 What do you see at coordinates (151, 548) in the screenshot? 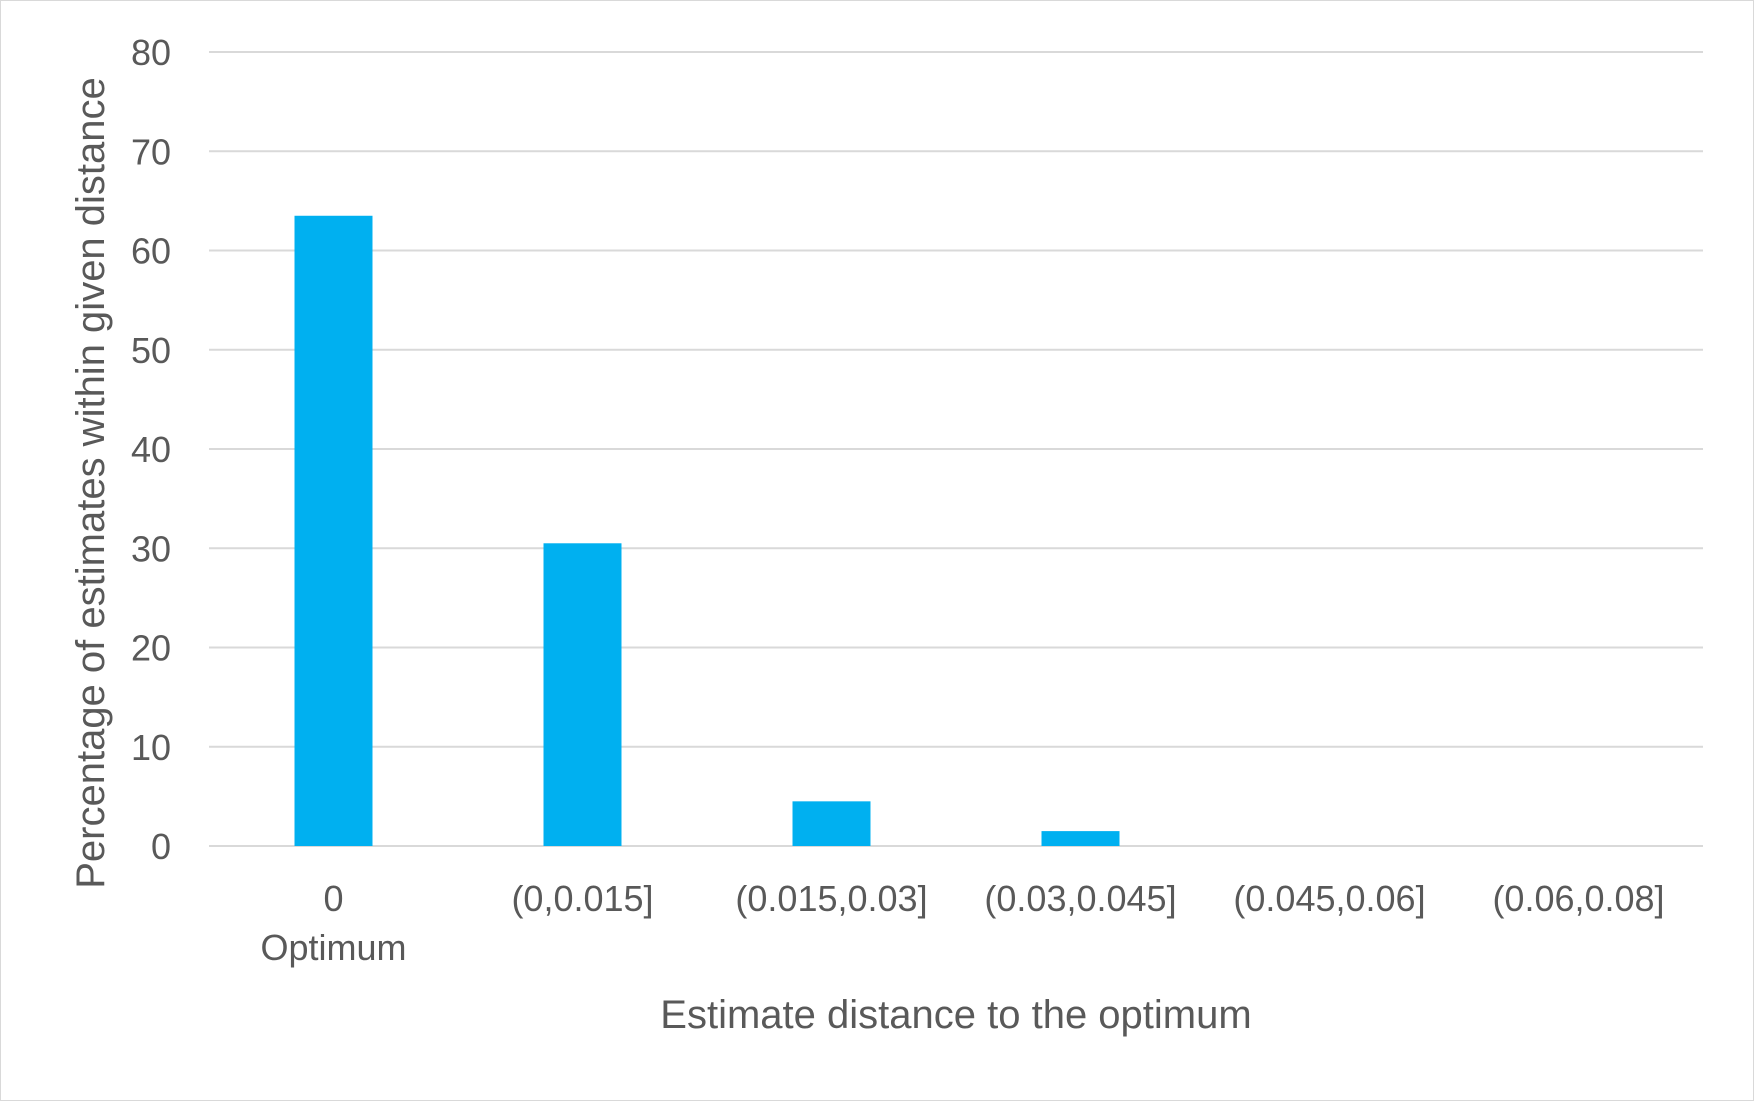
I see `y-tick-label: 30` at bounding box center [151, 548].